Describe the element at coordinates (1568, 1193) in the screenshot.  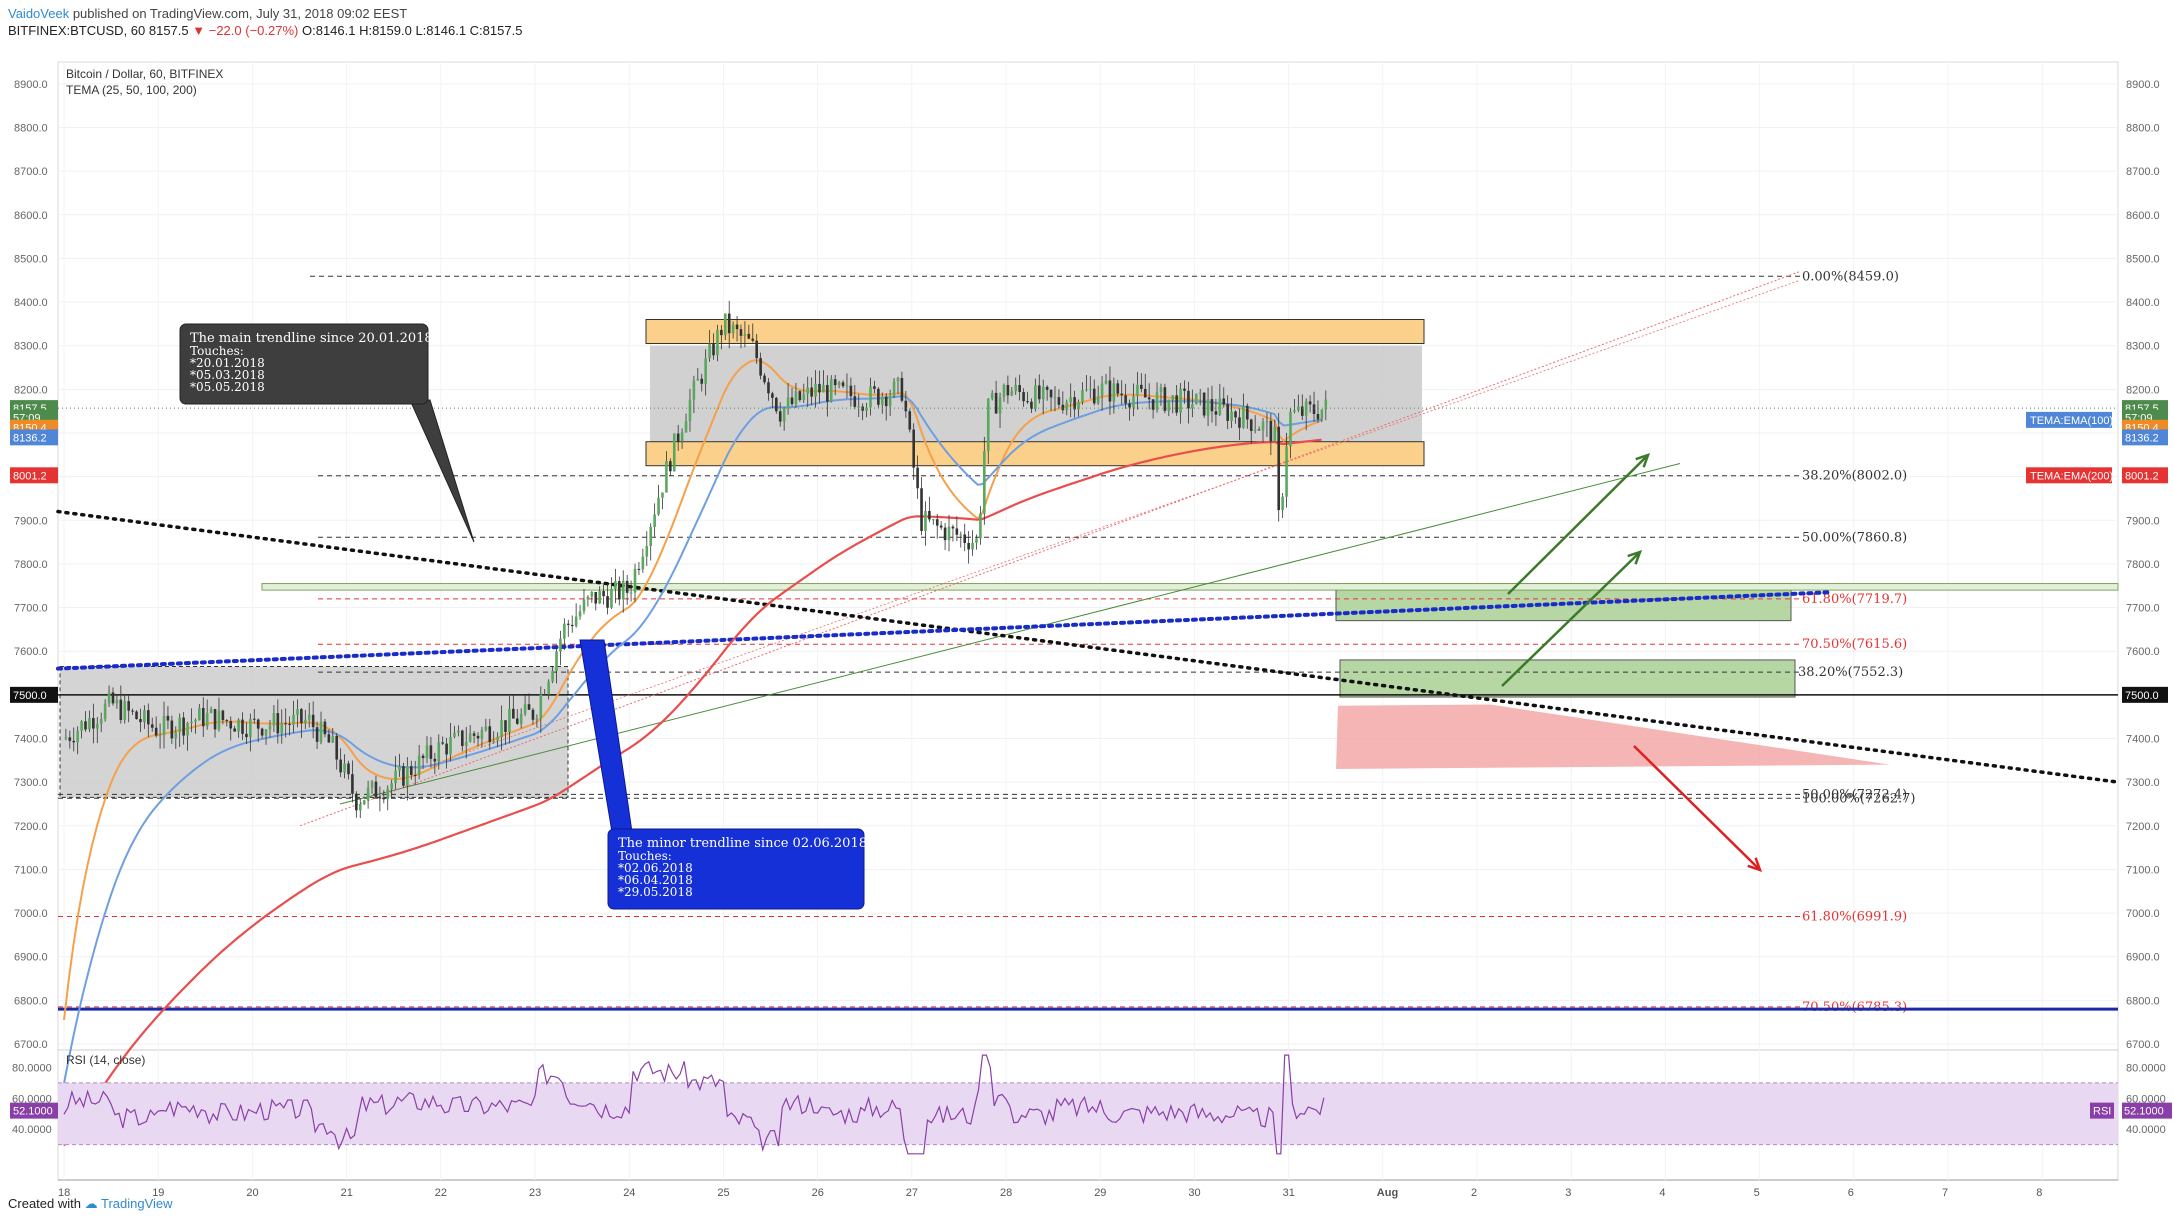
I see `x-tick-label: 3` at that location.